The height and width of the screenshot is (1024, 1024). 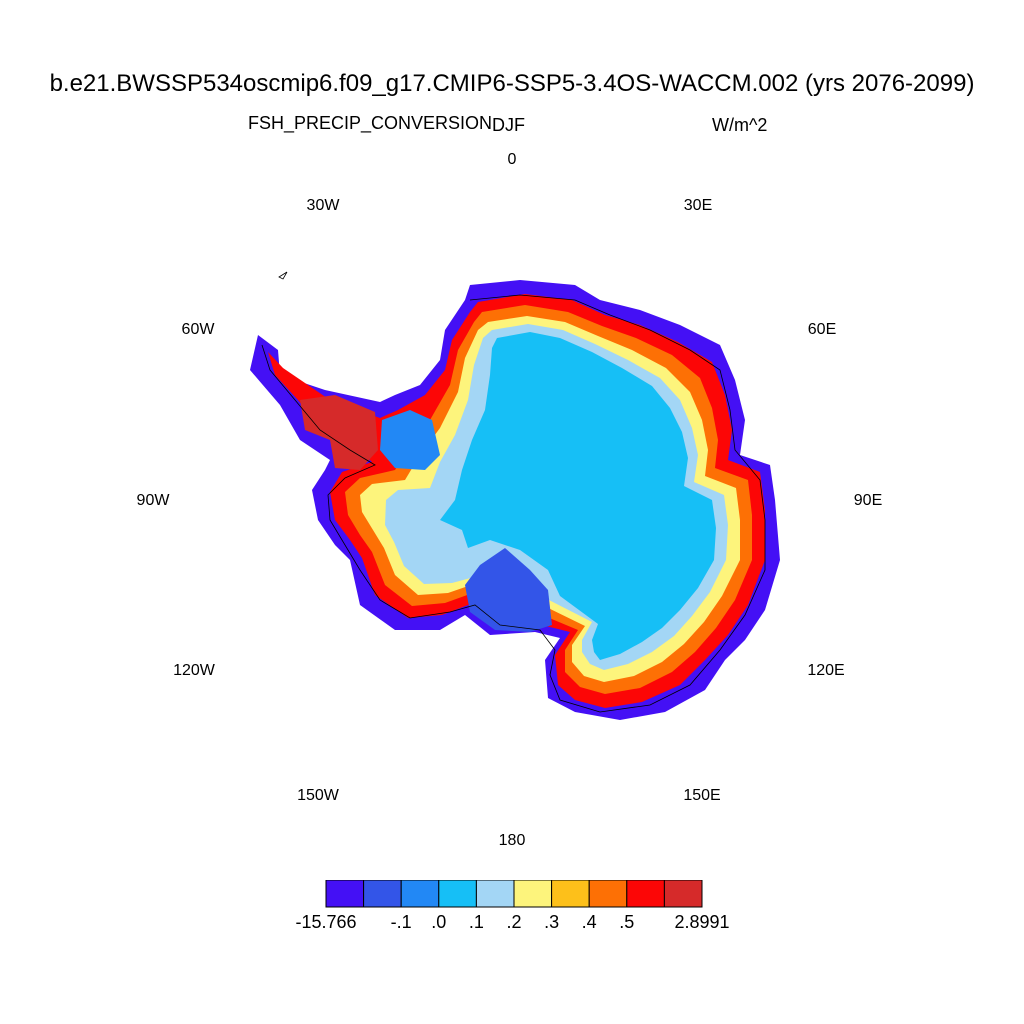 I want to click on lon-label-120w: 120W, so click(x=194, y=670).